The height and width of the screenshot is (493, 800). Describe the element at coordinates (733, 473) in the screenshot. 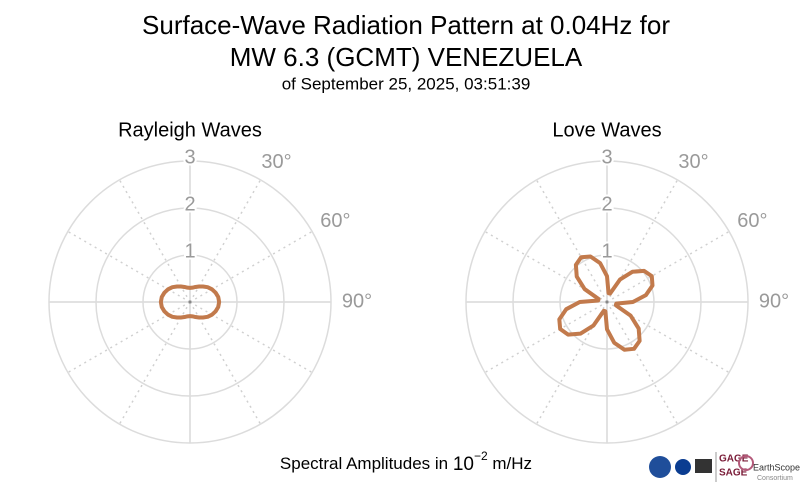

I see `logo-text: SAGE` at that location.